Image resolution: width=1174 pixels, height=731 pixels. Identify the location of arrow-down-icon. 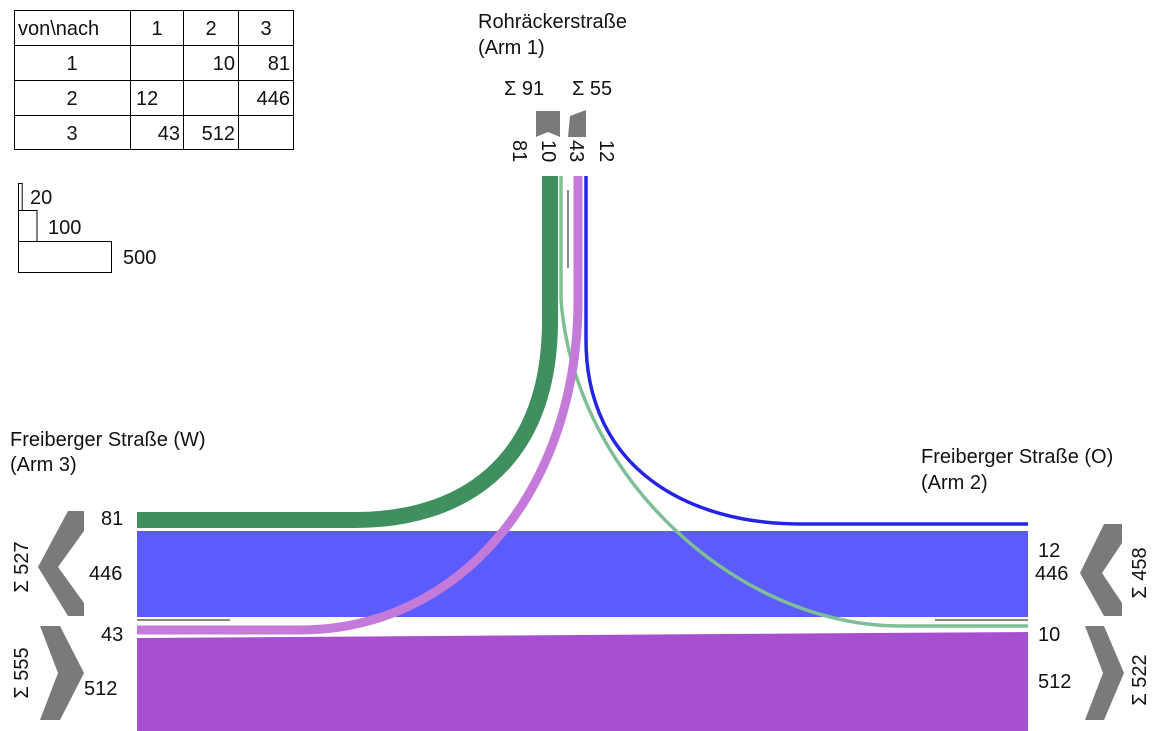
(548, 124).